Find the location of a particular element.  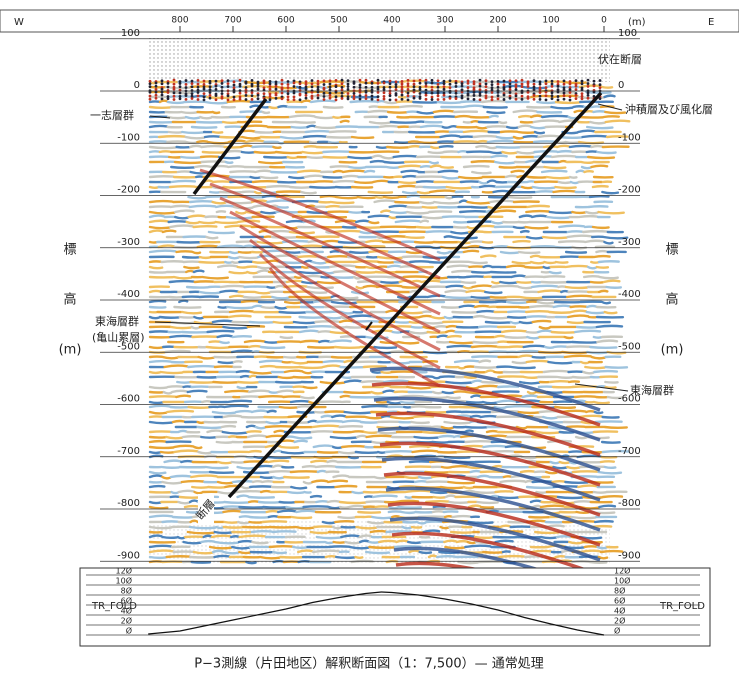

fold-tick-label: 2Ø is located at coordinates (619, 621).